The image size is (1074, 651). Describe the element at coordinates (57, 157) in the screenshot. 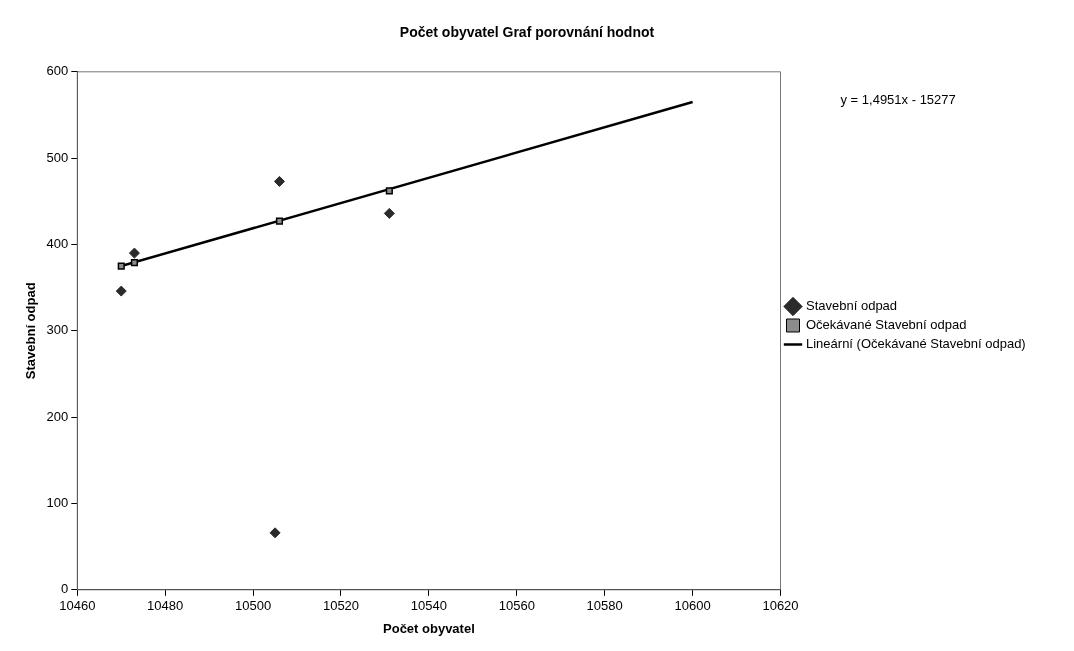

I see `y-tick-label: 500` at that location.